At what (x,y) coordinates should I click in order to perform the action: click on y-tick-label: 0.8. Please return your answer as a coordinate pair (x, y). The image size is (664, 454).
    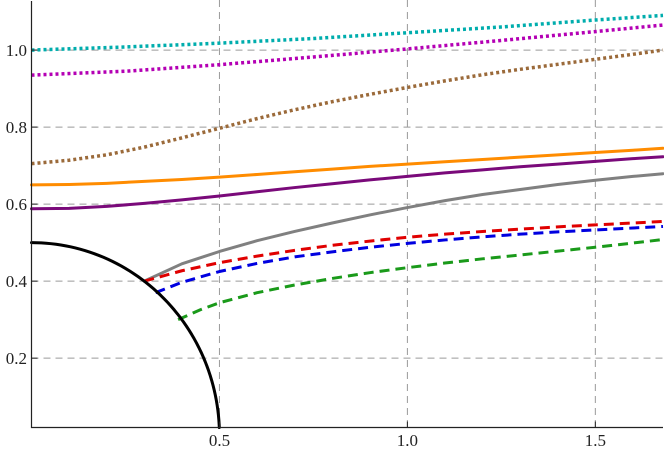
    Looking at the image, I should click on (16, 127).